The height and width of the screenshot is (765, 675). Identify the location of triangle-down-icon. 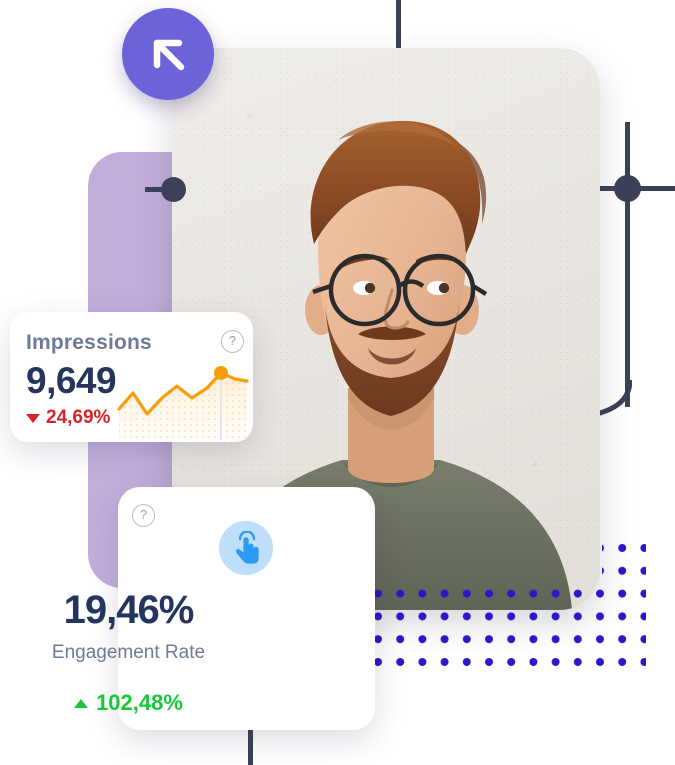
(33, 418).